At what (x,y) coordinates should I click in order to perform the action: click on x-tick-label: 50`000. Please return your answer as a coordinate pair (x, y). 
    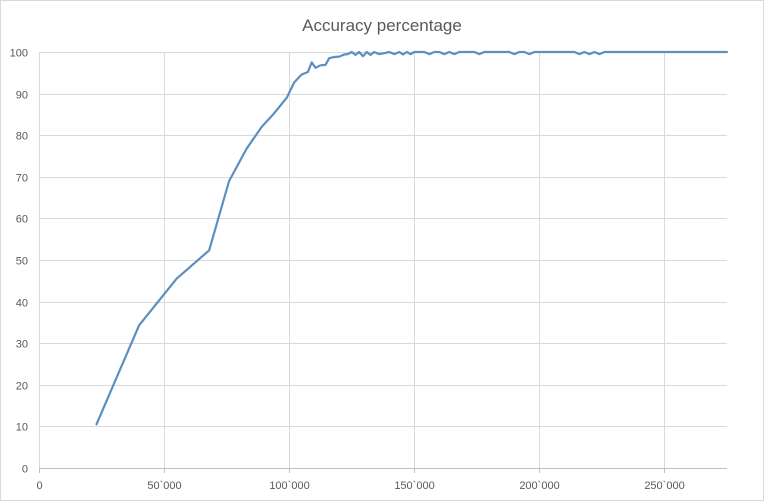
    Looking at the image, I should click on (164, 486).